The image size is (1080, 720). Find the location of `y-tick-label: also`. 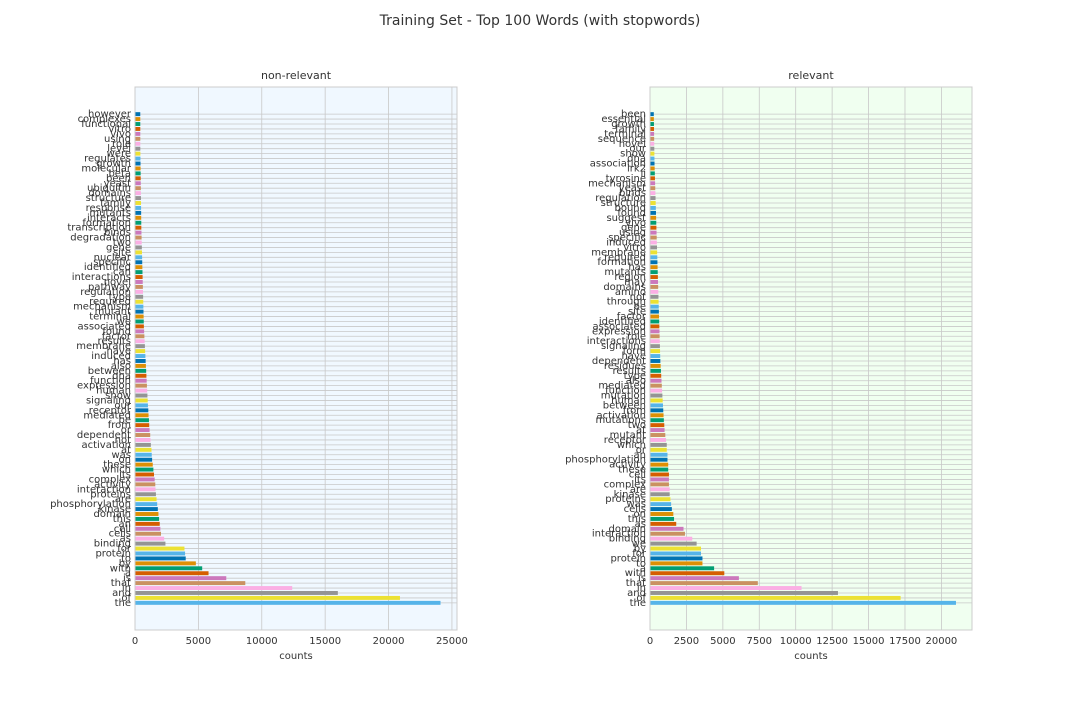

y-tick-label: also is located at coordinates (121, 366).